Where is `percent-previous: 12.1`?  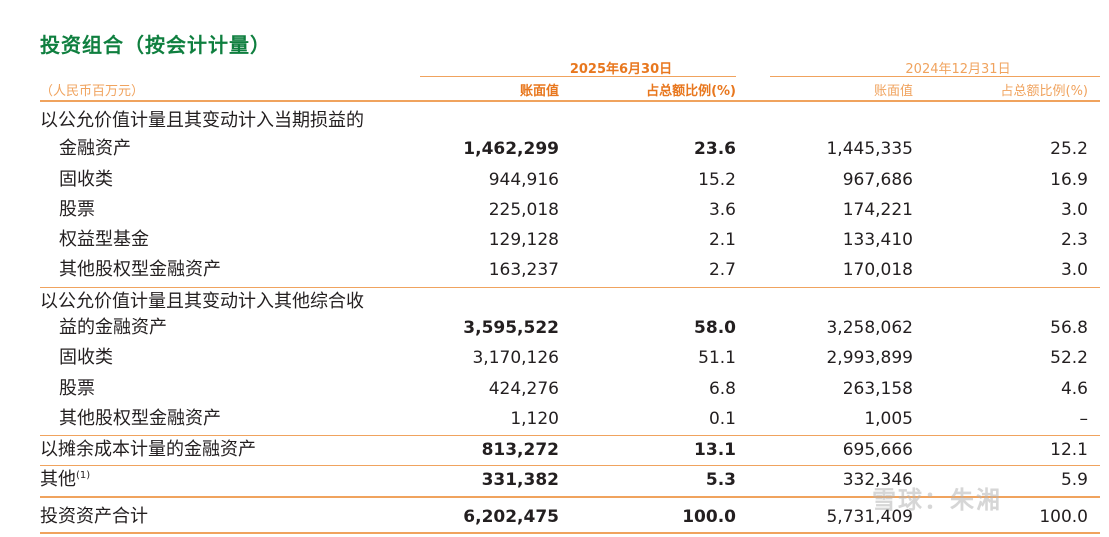
percent-previous: 12.1 is located at coordinates (1069, 450).